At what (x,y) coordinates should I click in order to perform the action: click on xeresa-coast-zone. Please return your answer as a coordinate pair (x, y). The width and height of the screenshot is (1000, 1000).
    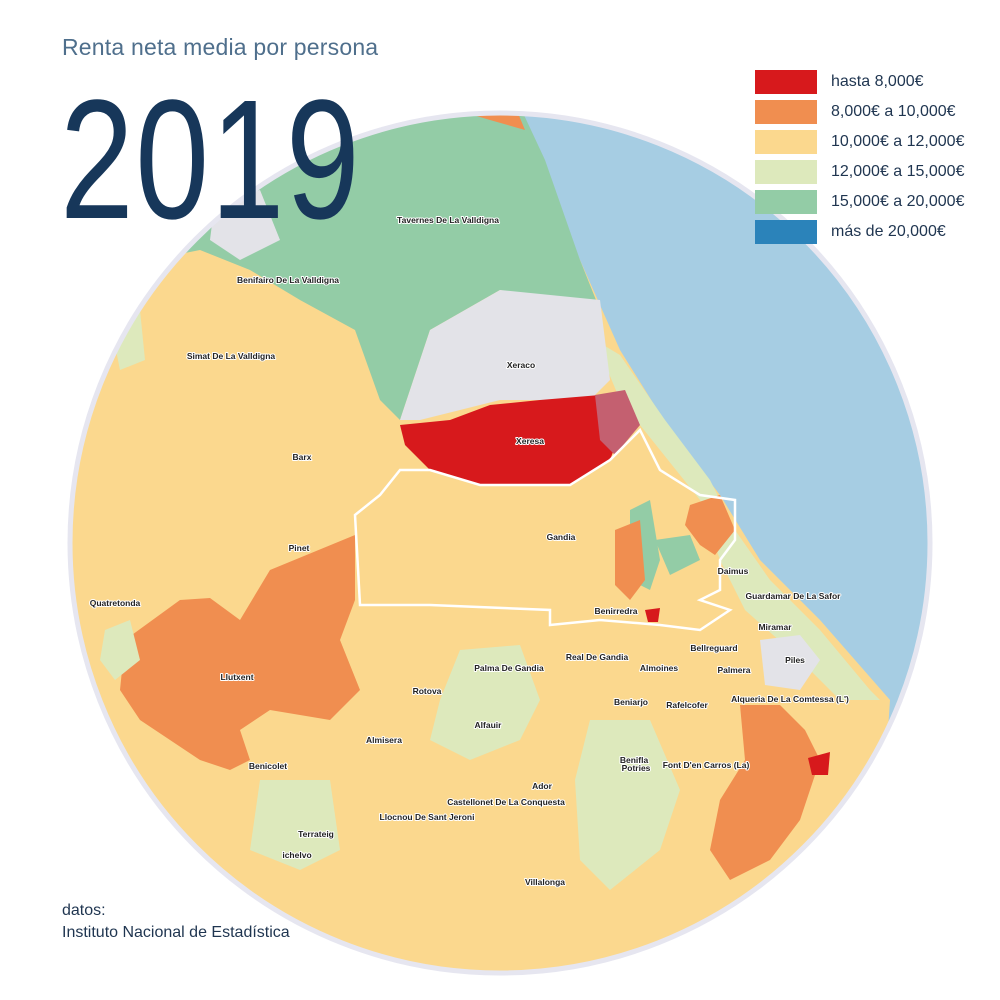
    Looking at the image, I should click on (617, 422).